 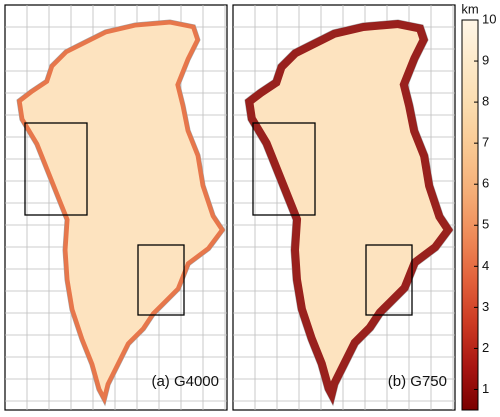 I want to click on tick-label: 3, so click(x=485, y=306).